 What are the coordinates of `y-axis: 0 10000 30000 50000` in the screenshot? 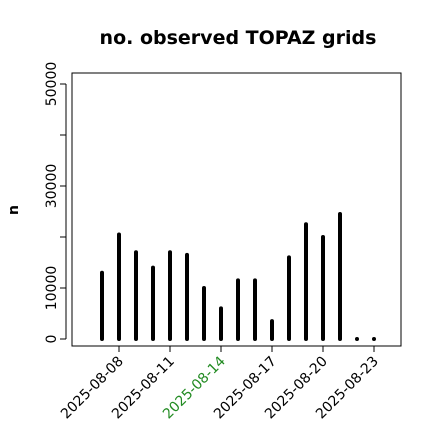 It's located at (55, 203).